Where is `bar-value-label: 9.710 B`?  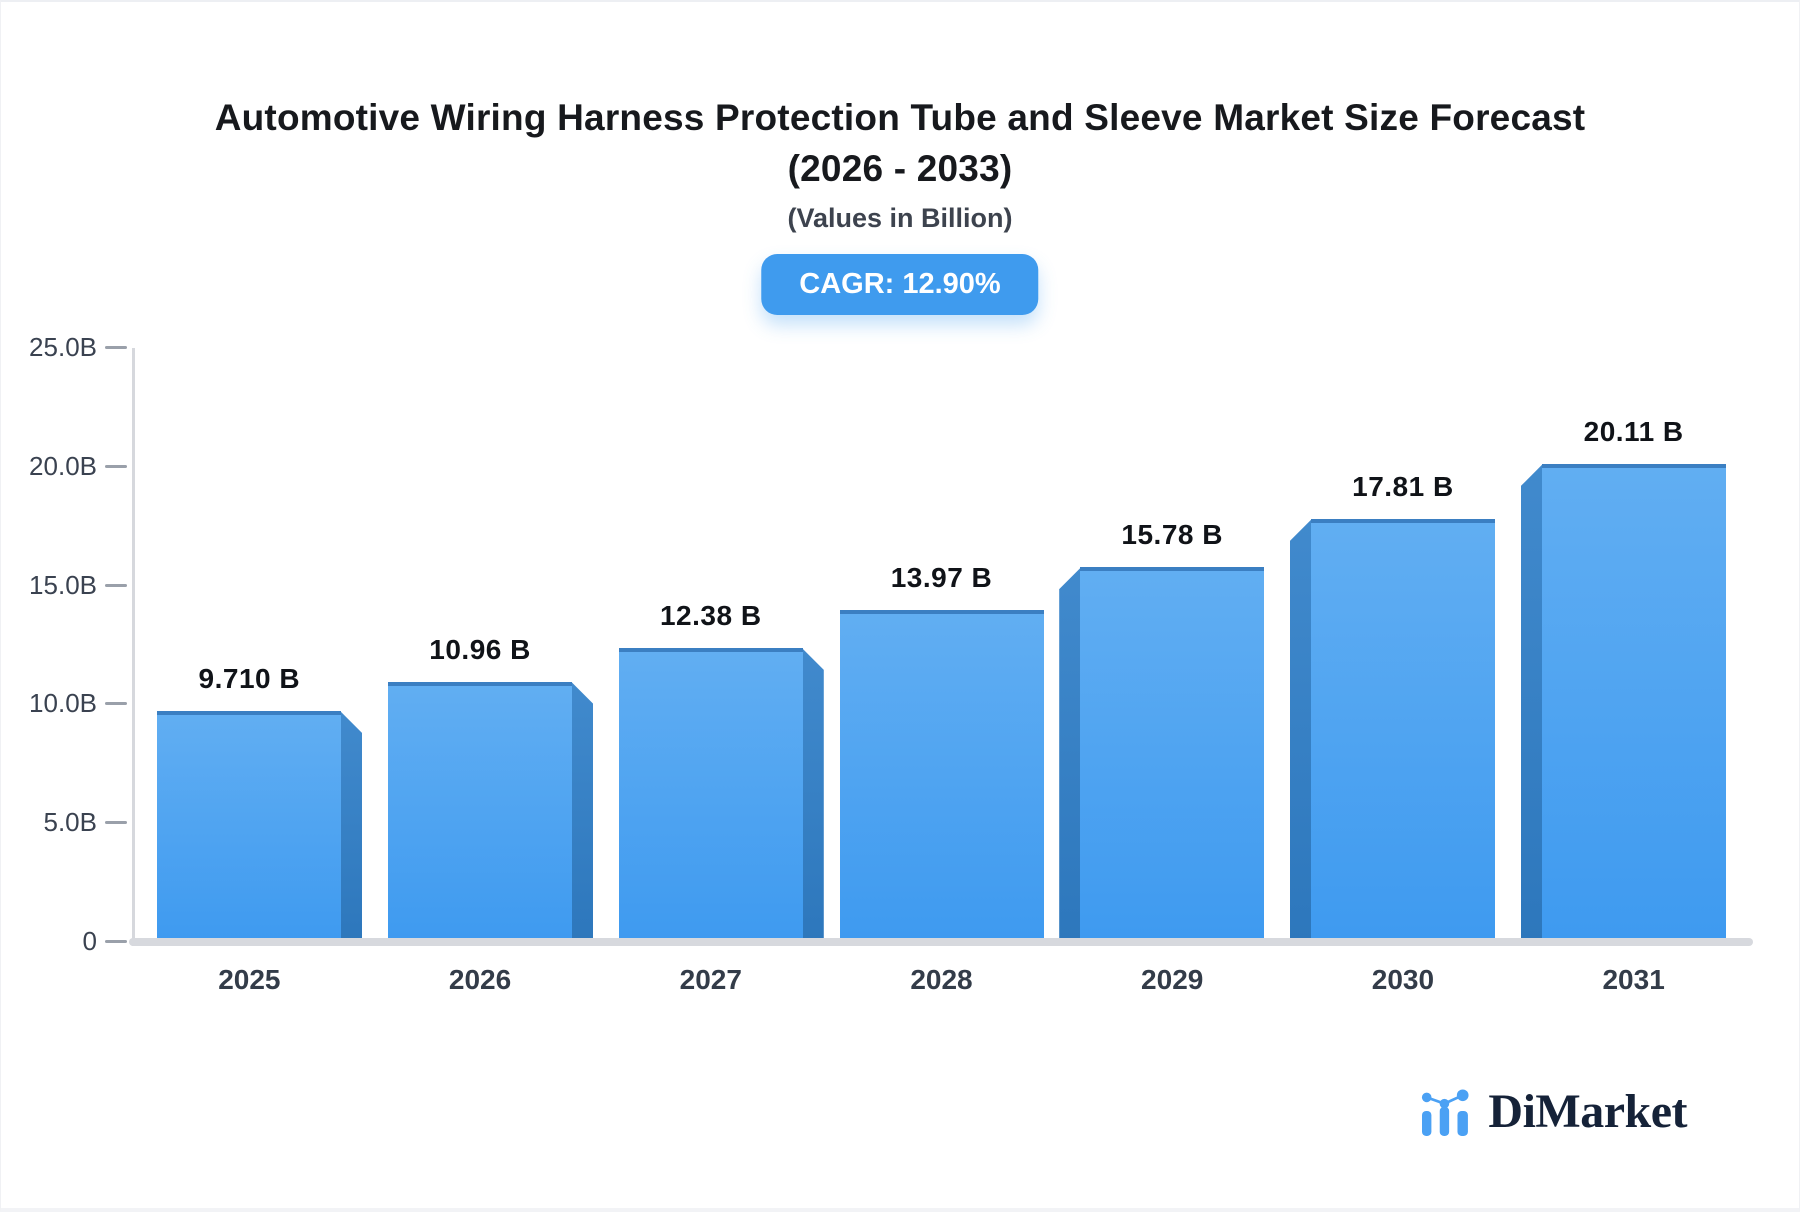
bar-value-label: 9.710 B is located at coordinates (249, 679).